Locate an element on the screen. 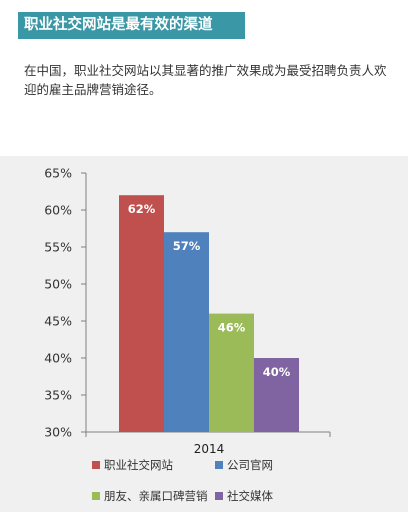 The image size is (408, 512). section-title: 职业社交网站是最有效的渠道 is located at coordinates (131, 25).